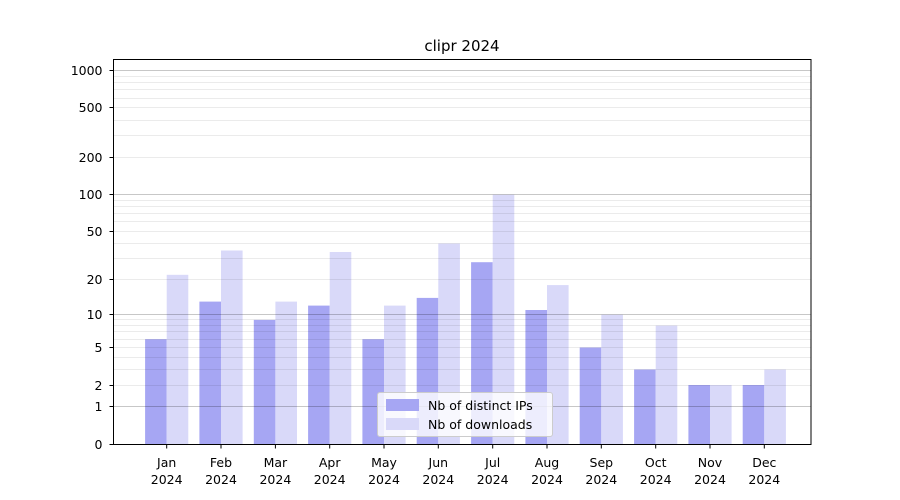  What do you see at coordinates (721, 415) in the screenshot?
I see `bar-downloads-nov` at bounding box center [721, 415].